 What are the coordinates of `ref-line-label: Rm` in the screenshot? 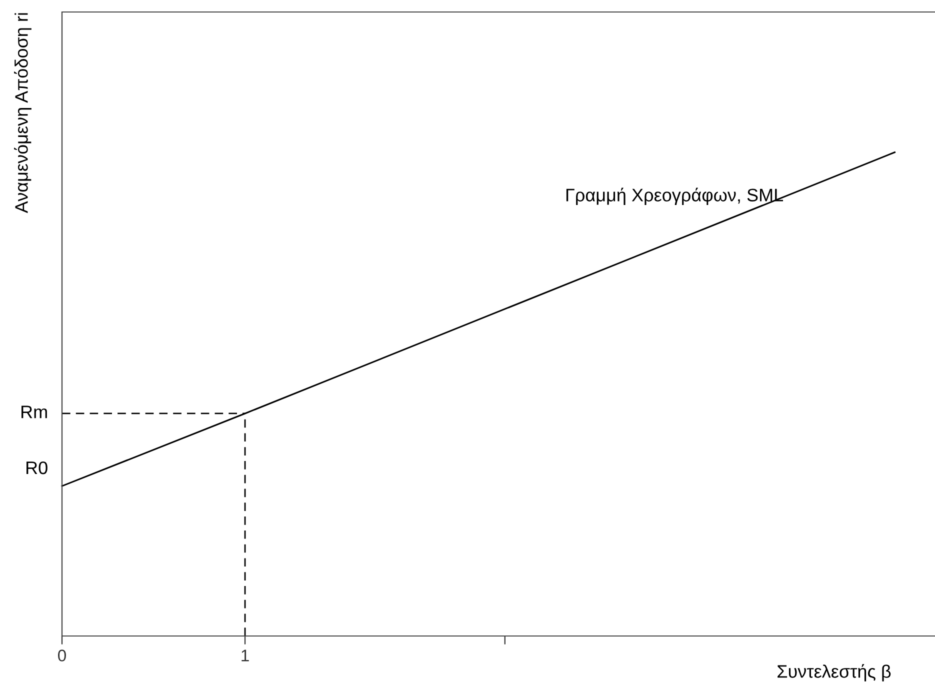 It's located at (34, 412).